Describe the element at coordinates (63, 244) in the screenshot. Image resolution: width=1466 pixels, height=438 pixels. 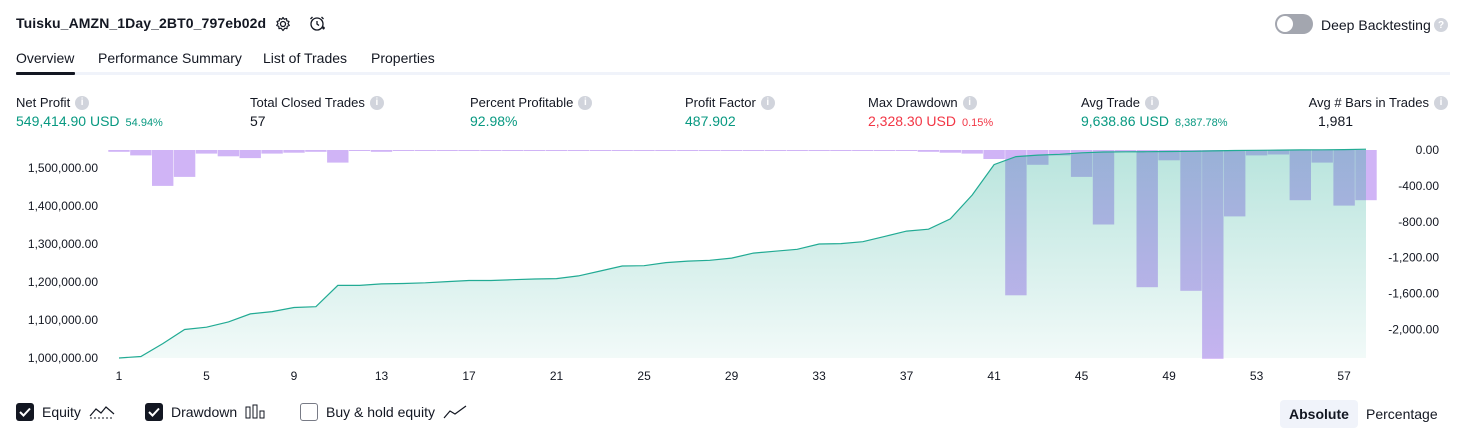
I see `left-axis-tick: 1,300,000.00` at that location.